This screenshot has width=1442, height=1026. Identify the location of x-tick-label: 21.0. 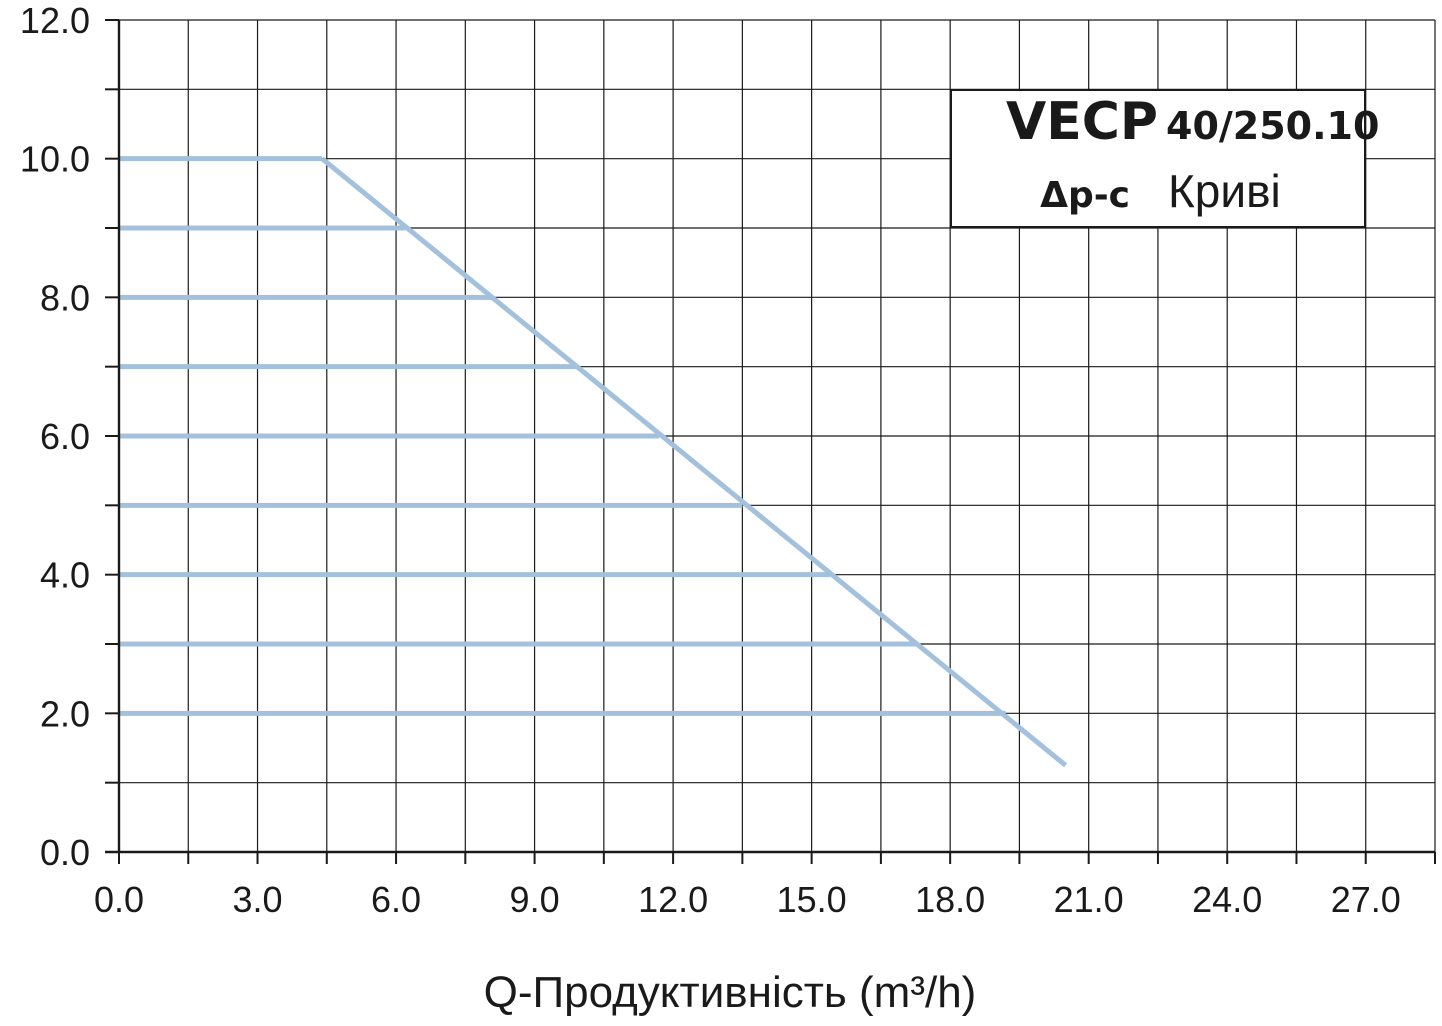
(1089, 899).